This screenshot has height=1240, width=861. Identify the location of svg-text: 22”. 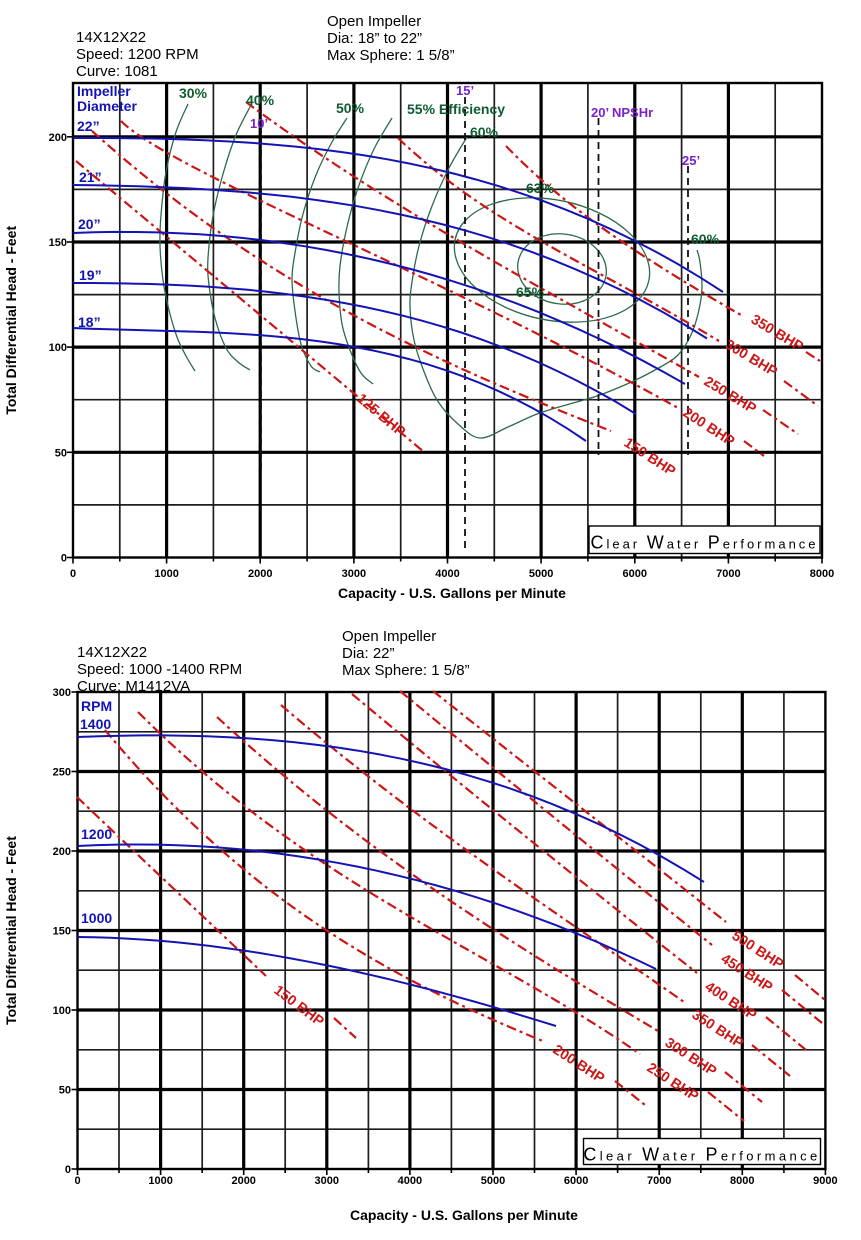
(88, 126).